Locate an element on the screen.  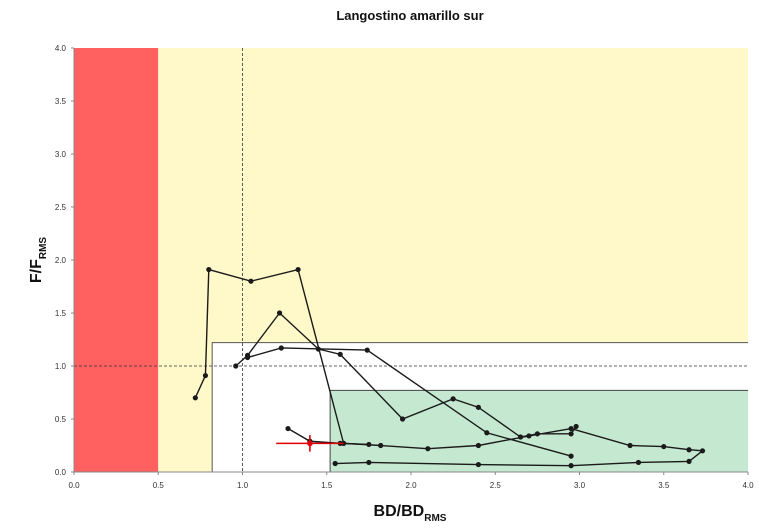
region-red is located at coordinates (116, 260).